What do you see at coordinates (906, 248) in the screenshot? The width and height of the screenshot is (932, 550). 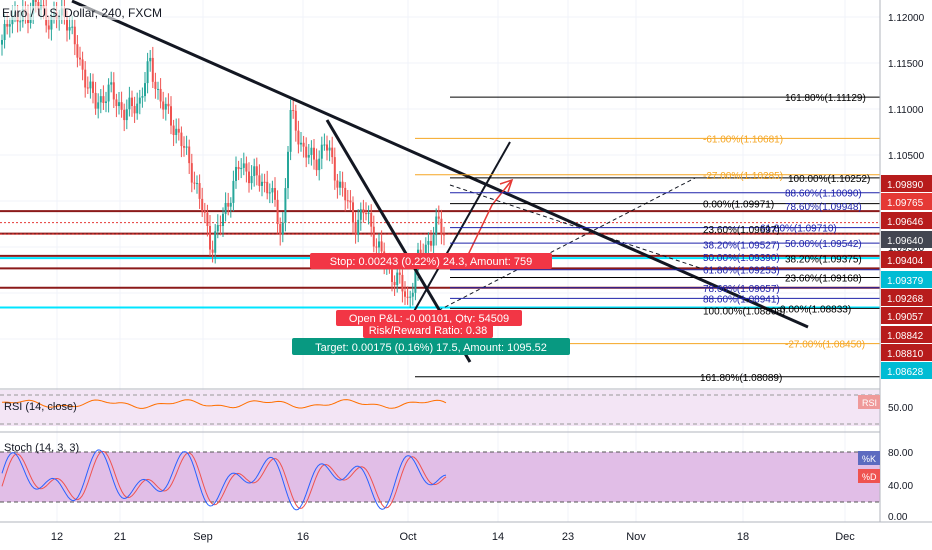 I see `price-tick: 1.09500` at bounding box center [906, 248].